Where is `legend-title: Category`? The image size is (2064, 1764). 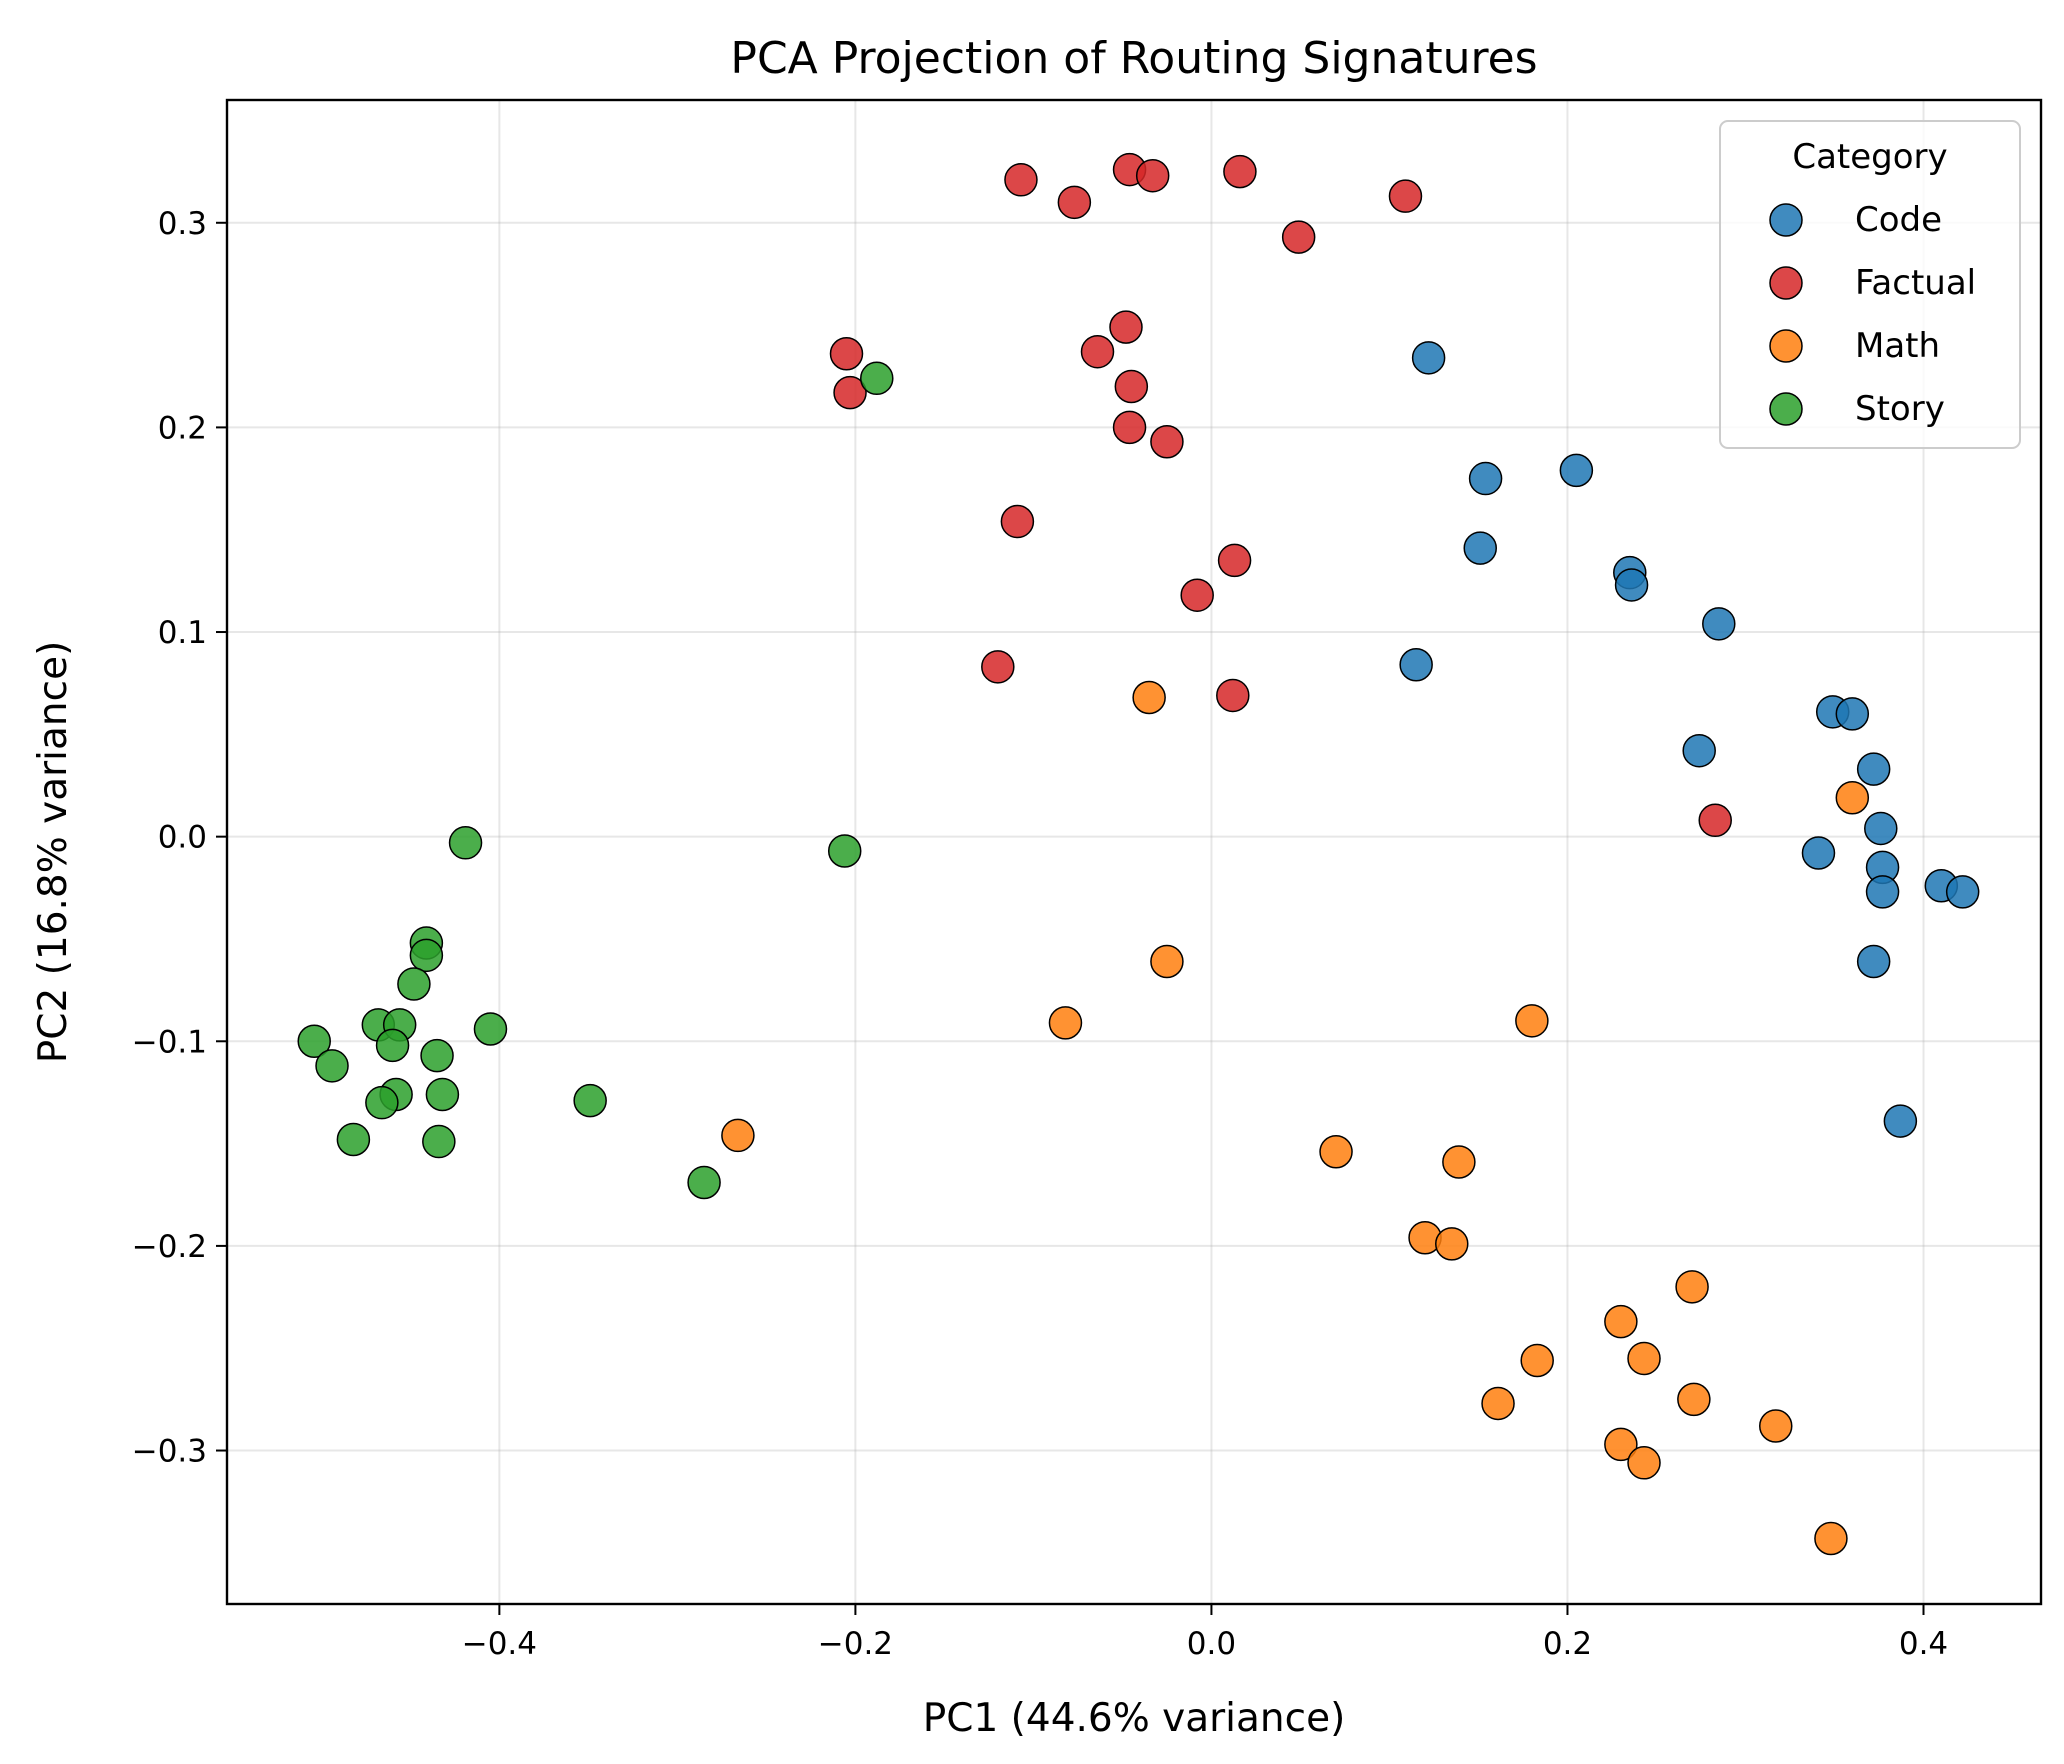
legend-title: Category is located at coordinates (1869, 157).